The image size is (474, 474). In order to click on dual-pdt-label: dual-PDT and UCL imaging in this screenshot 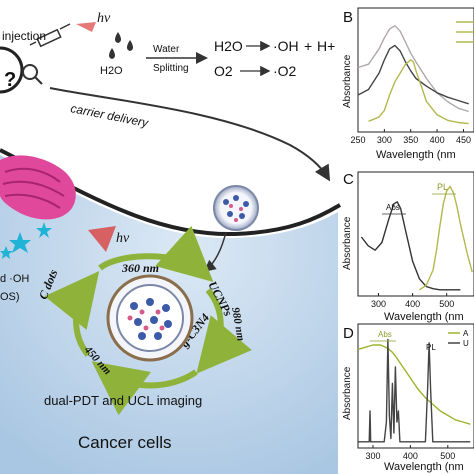, I will do `click(123, 400)`.